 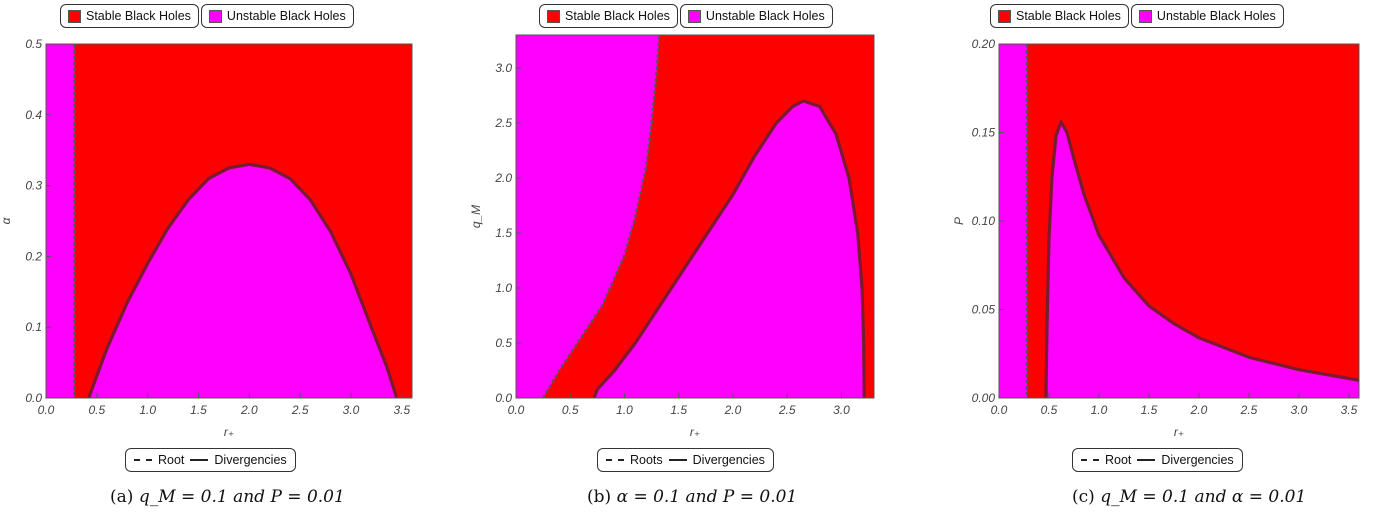 I want to click on y-tick-label: 2.5, so click(x=503, y=123).